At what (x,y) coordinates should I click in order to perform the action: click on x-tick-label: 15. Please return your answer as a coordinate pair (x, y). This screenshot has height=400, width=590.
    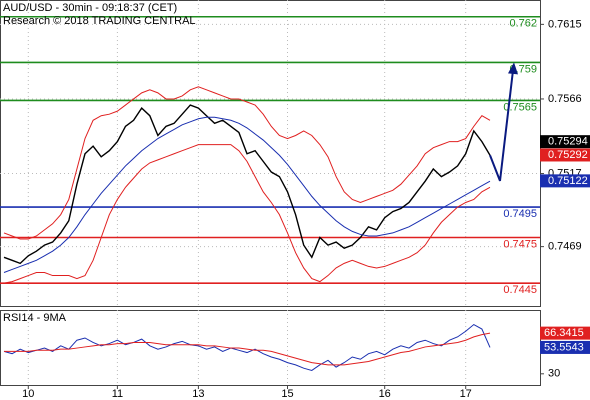
    Looking at the image, I should click on (287, 394).